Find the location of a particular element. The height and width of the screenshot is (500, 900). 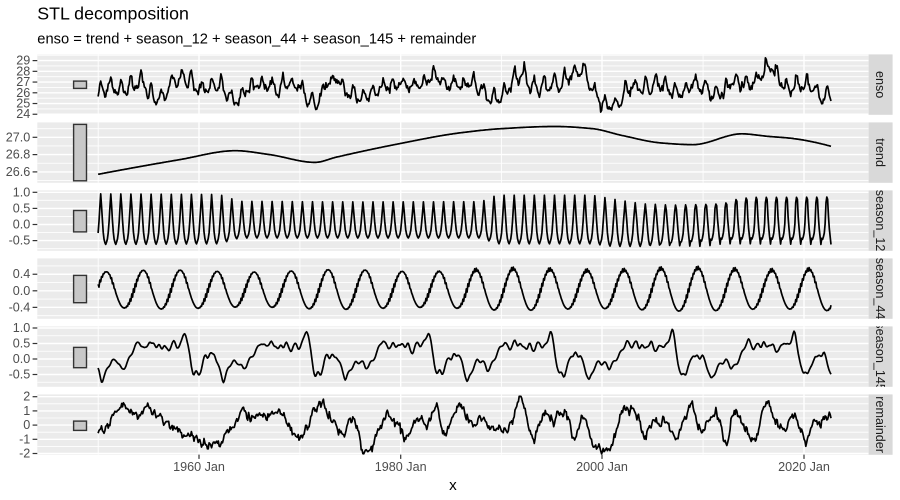

svg-text: 0 is located at coordinates (26, 425).